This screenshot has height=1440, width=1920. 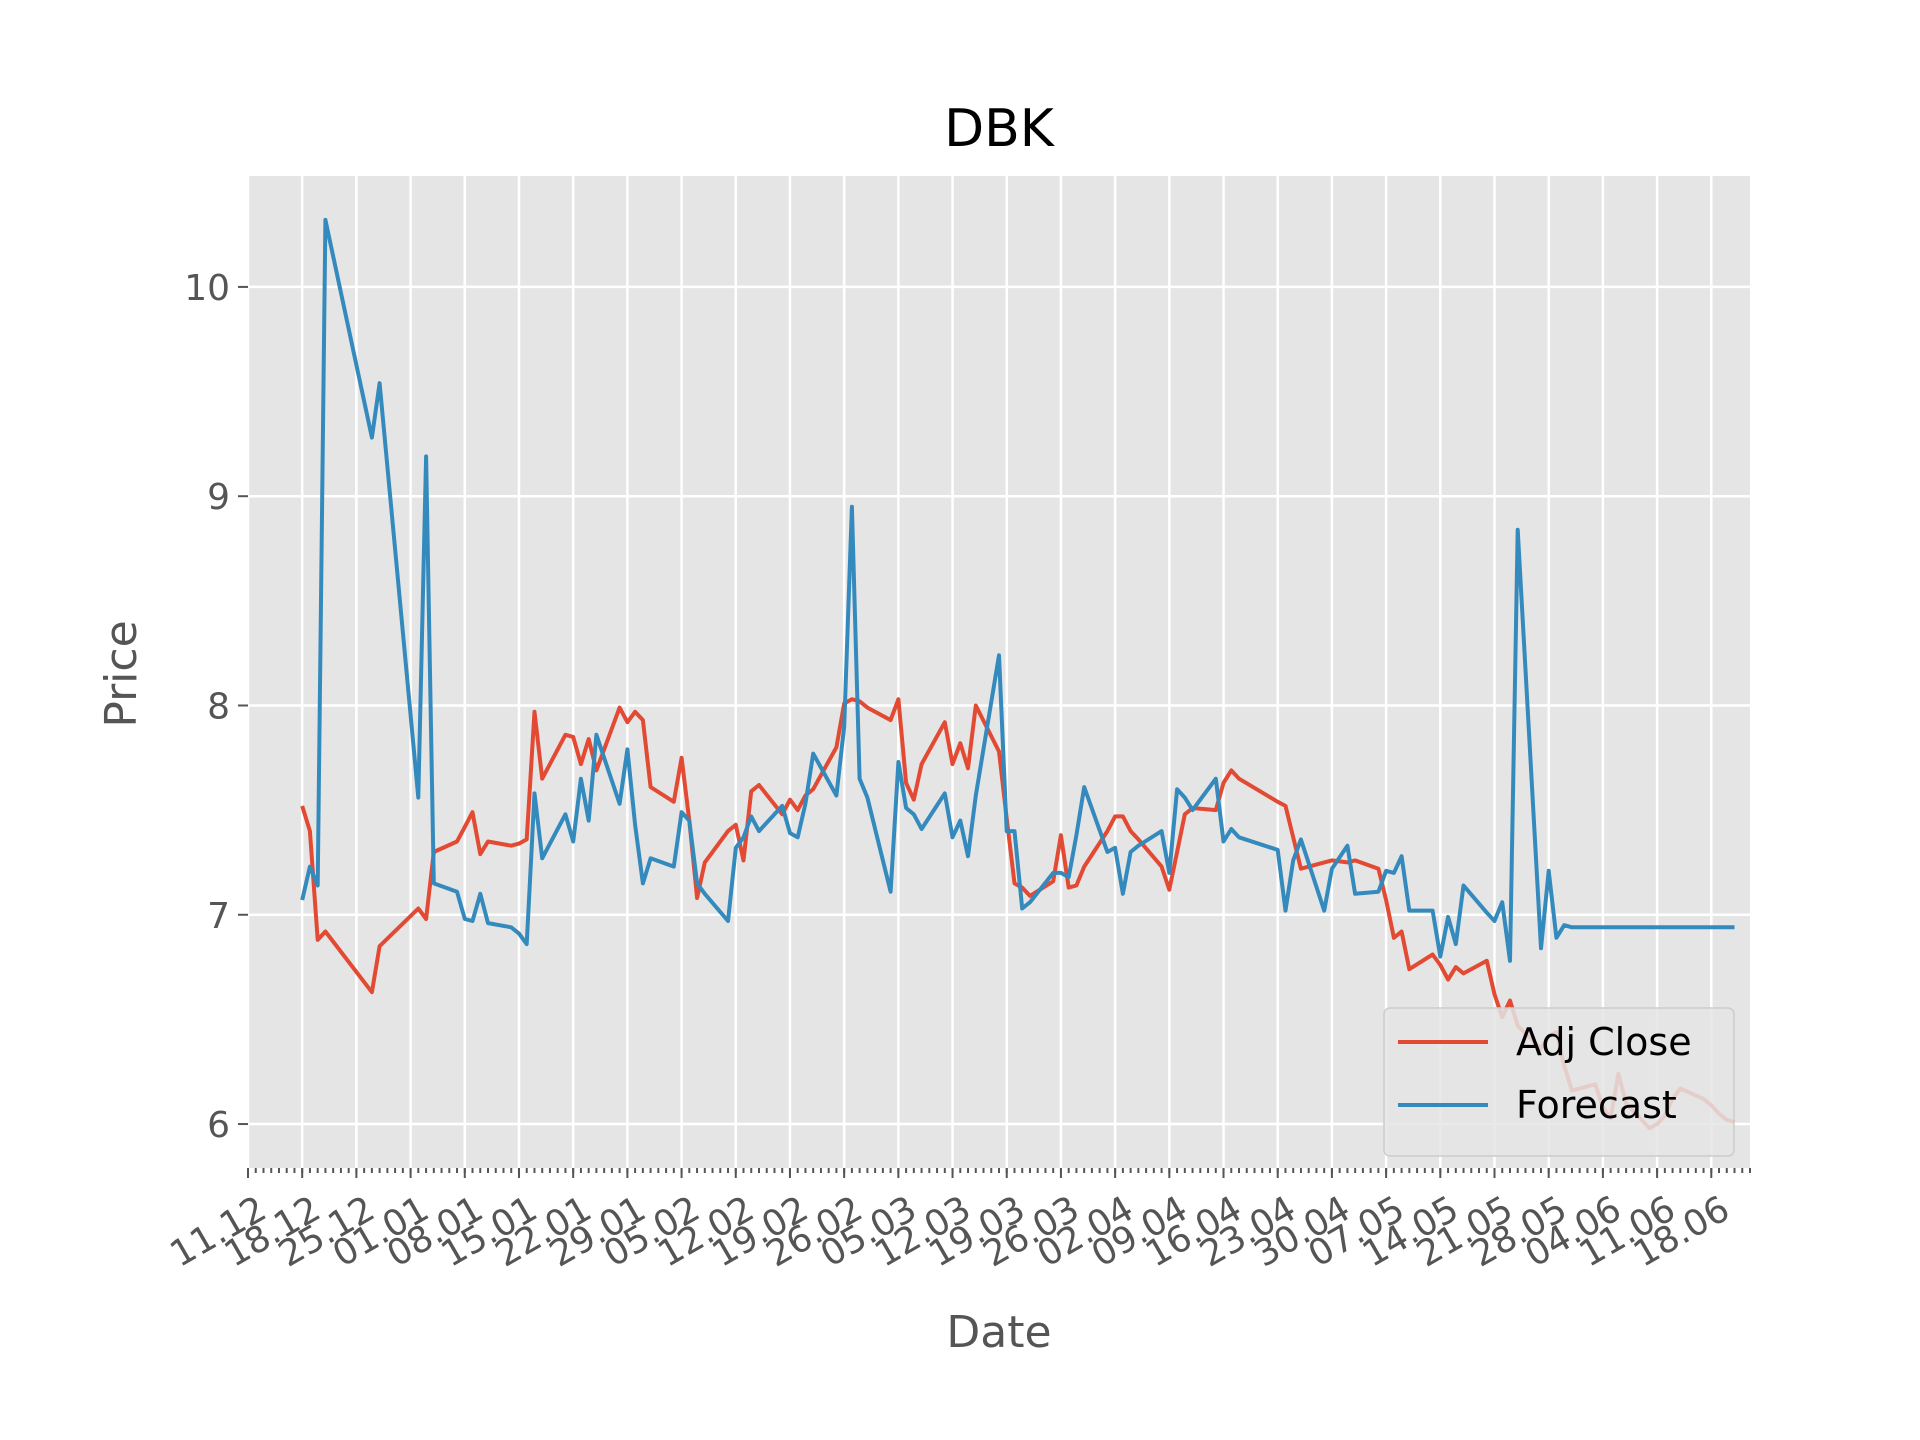 What do you see at coordinates (218, 706) in the screenshot?
I see `y-tick-label: 8` at bounding box center [218, 706].